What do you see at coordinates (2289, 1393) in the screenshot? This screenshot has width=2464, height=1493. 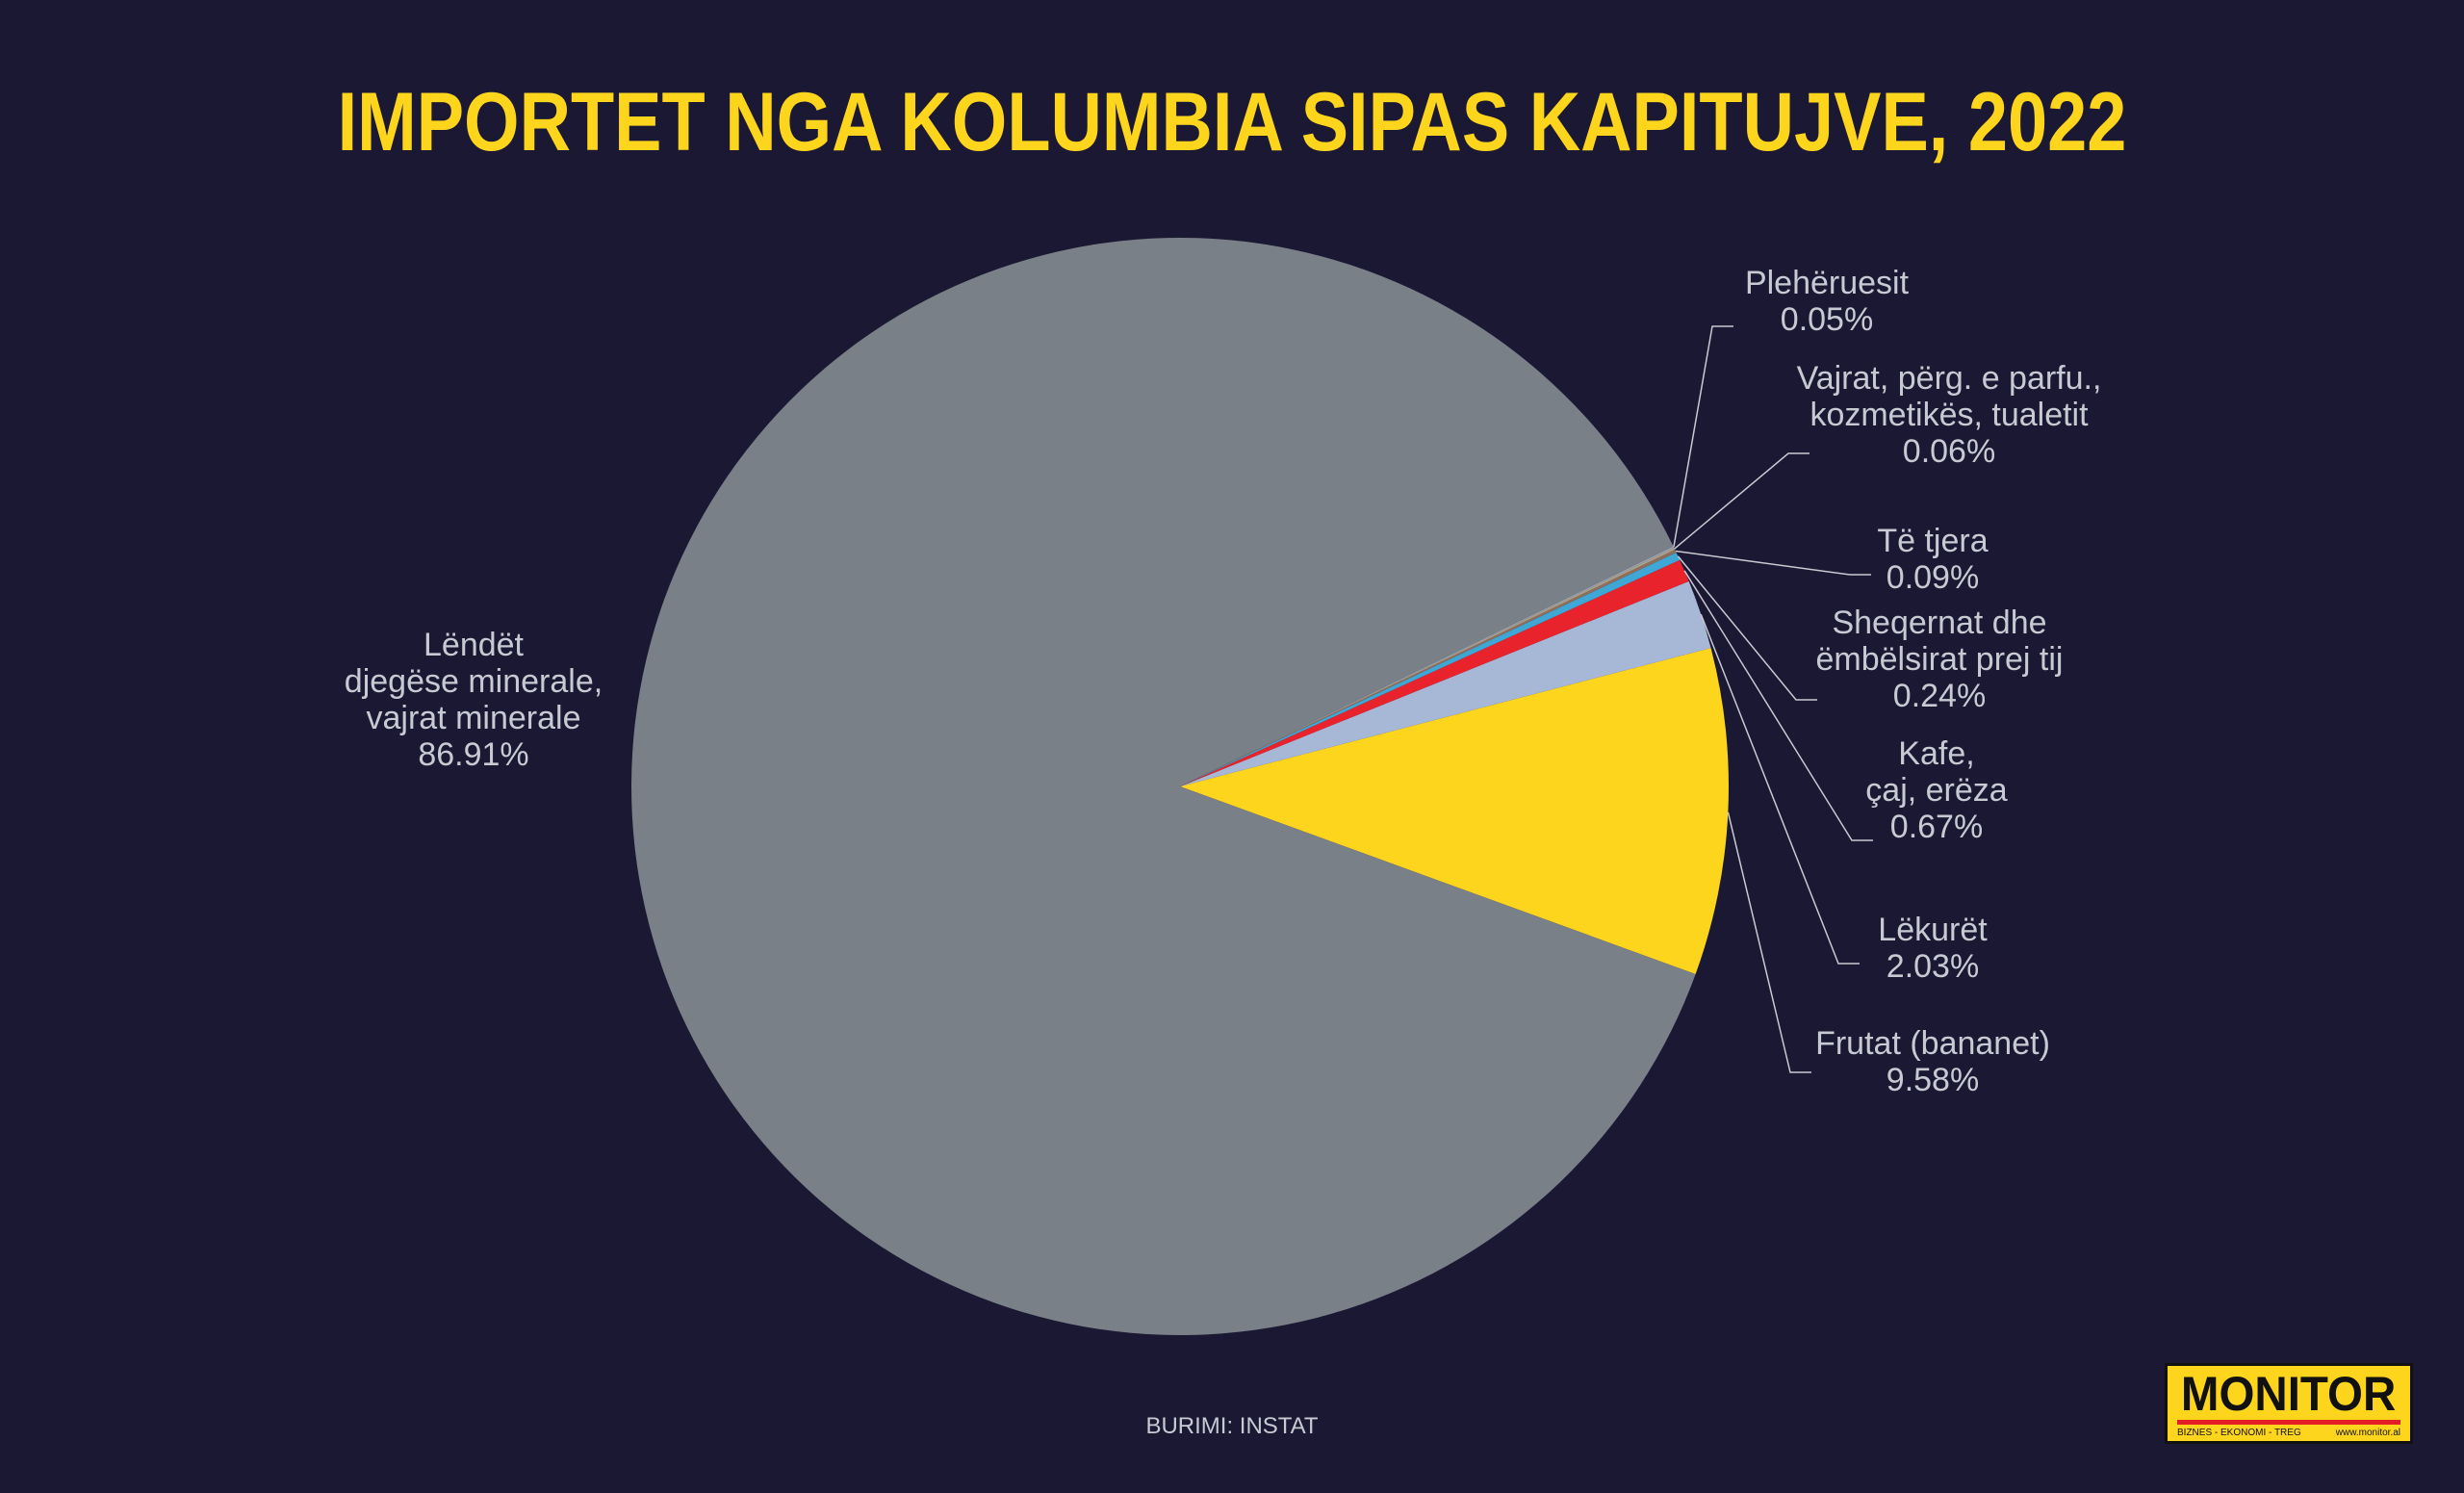 I see `logo-wordmark: MONITOR` at bounding box center [2289, 1393].